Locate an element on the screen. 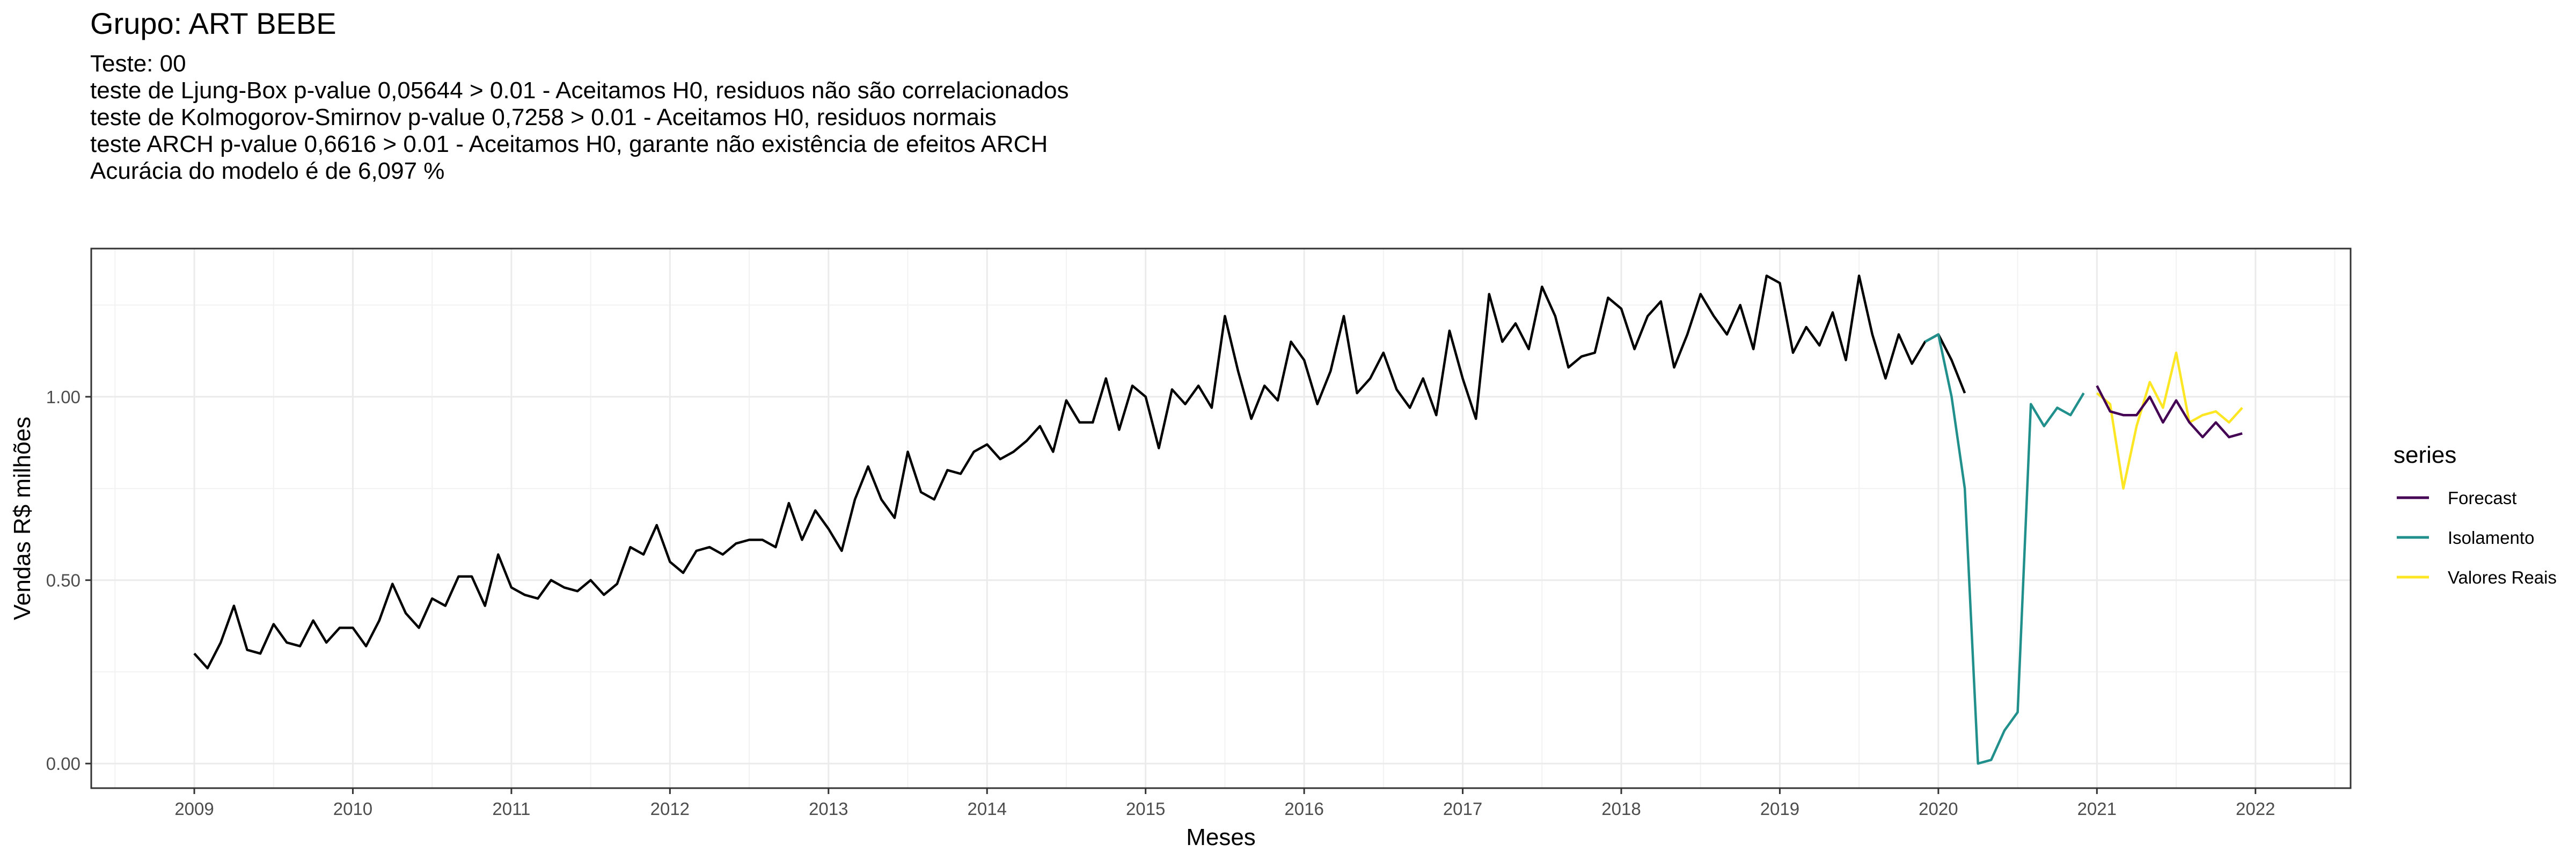  y-tick-label: 1.00 is located at coordinates (63, 397).